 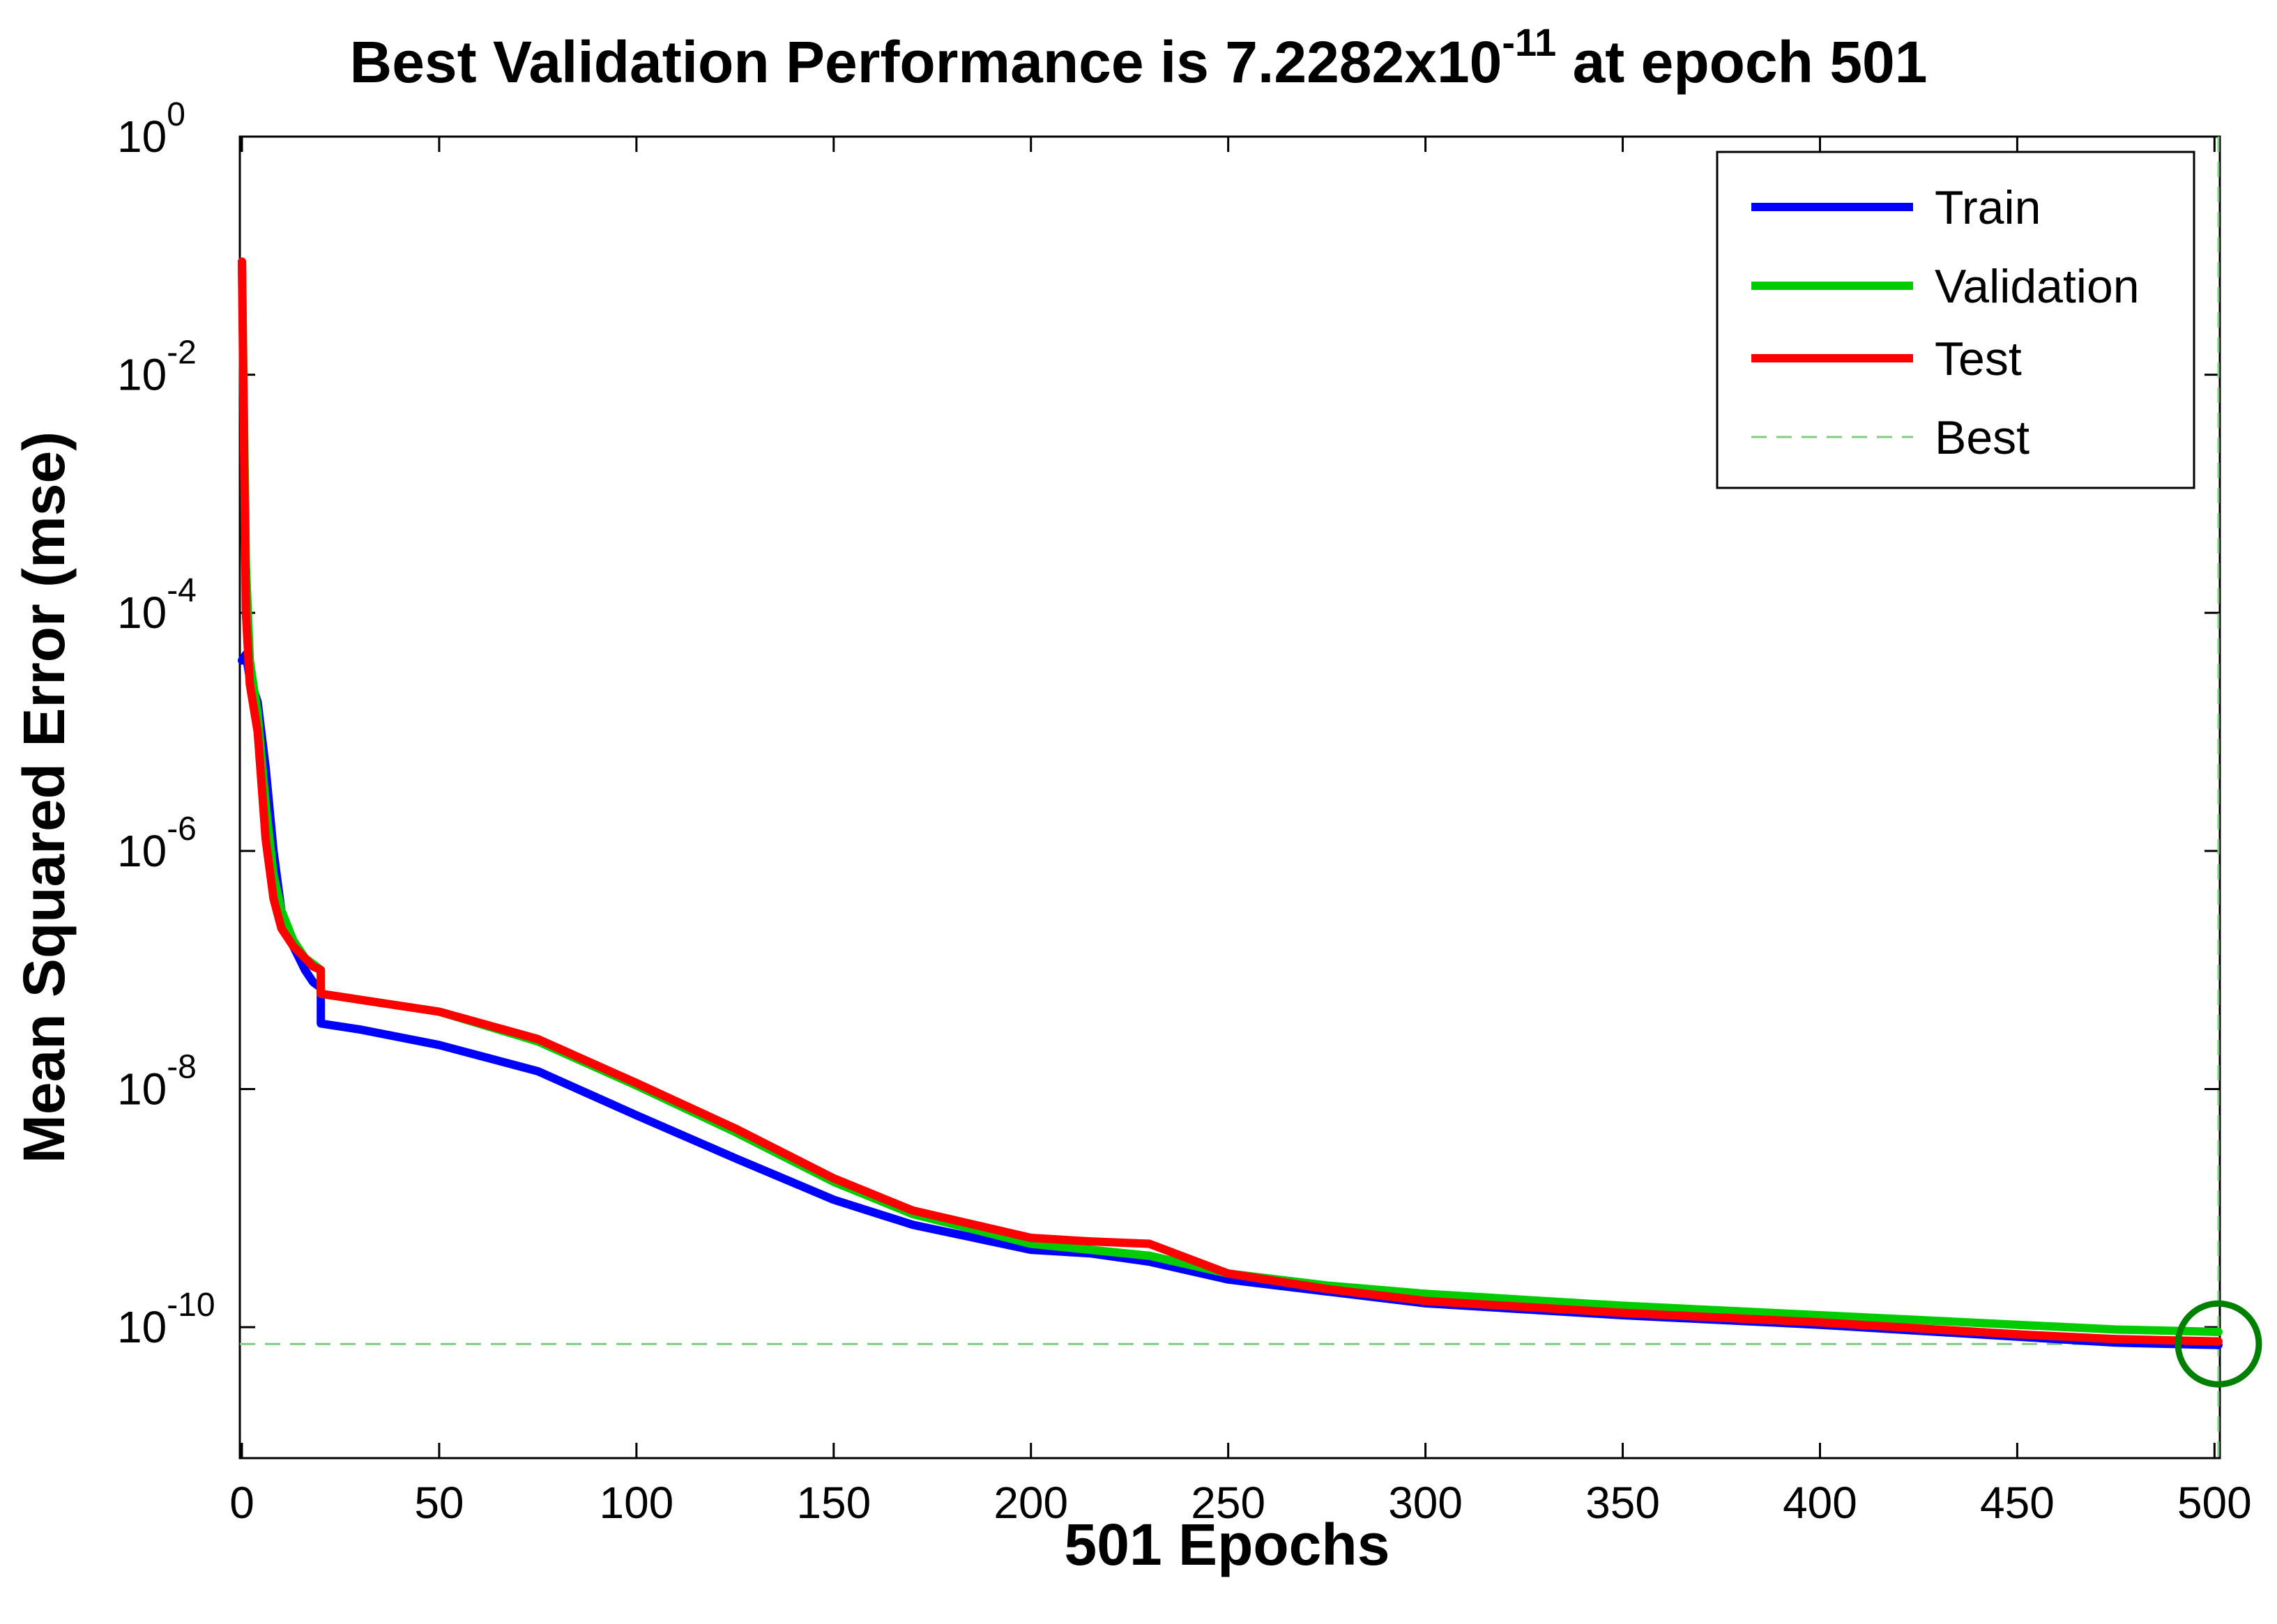 What do you see at coordinates (2037, 286) in the screenshot?
I see `legend-label-validation: Validation` at bounding box center [2037, 286].